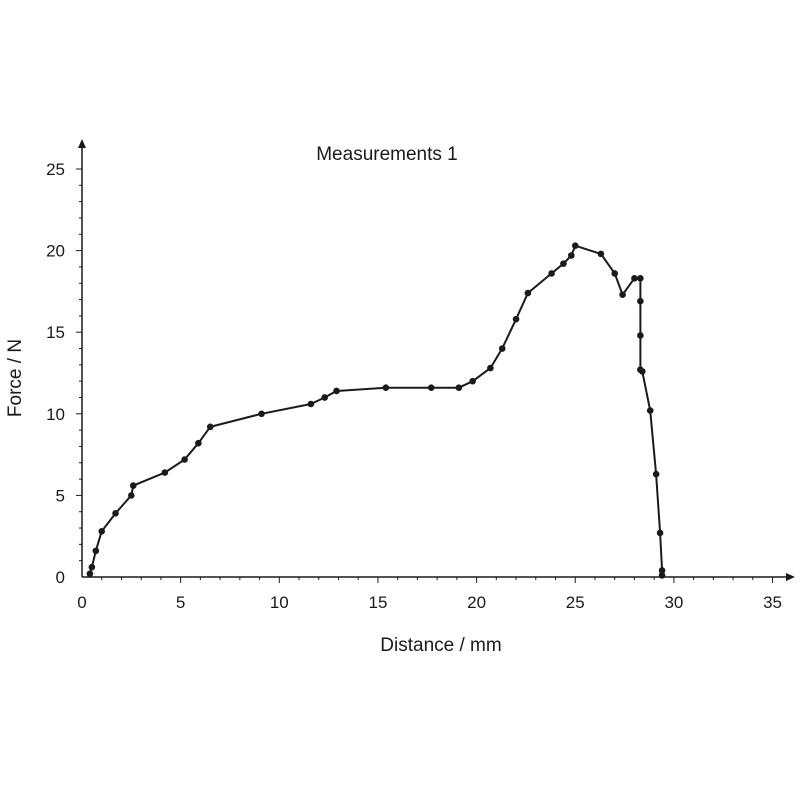 The width and height of the screenshot is (800, 800). Describe the element at coordinates (429, 594) in the screenshot. I see `x-axis-ticks: 0 5 10 15 20 25 30 35` at that location.